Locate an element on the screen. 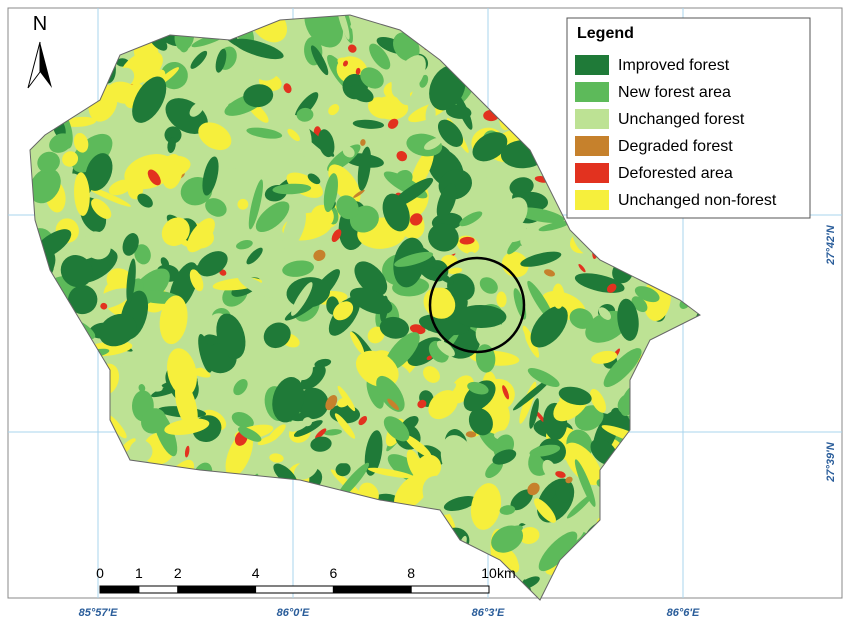  legend-label: Deforested area is located at coordinates (675, 173).